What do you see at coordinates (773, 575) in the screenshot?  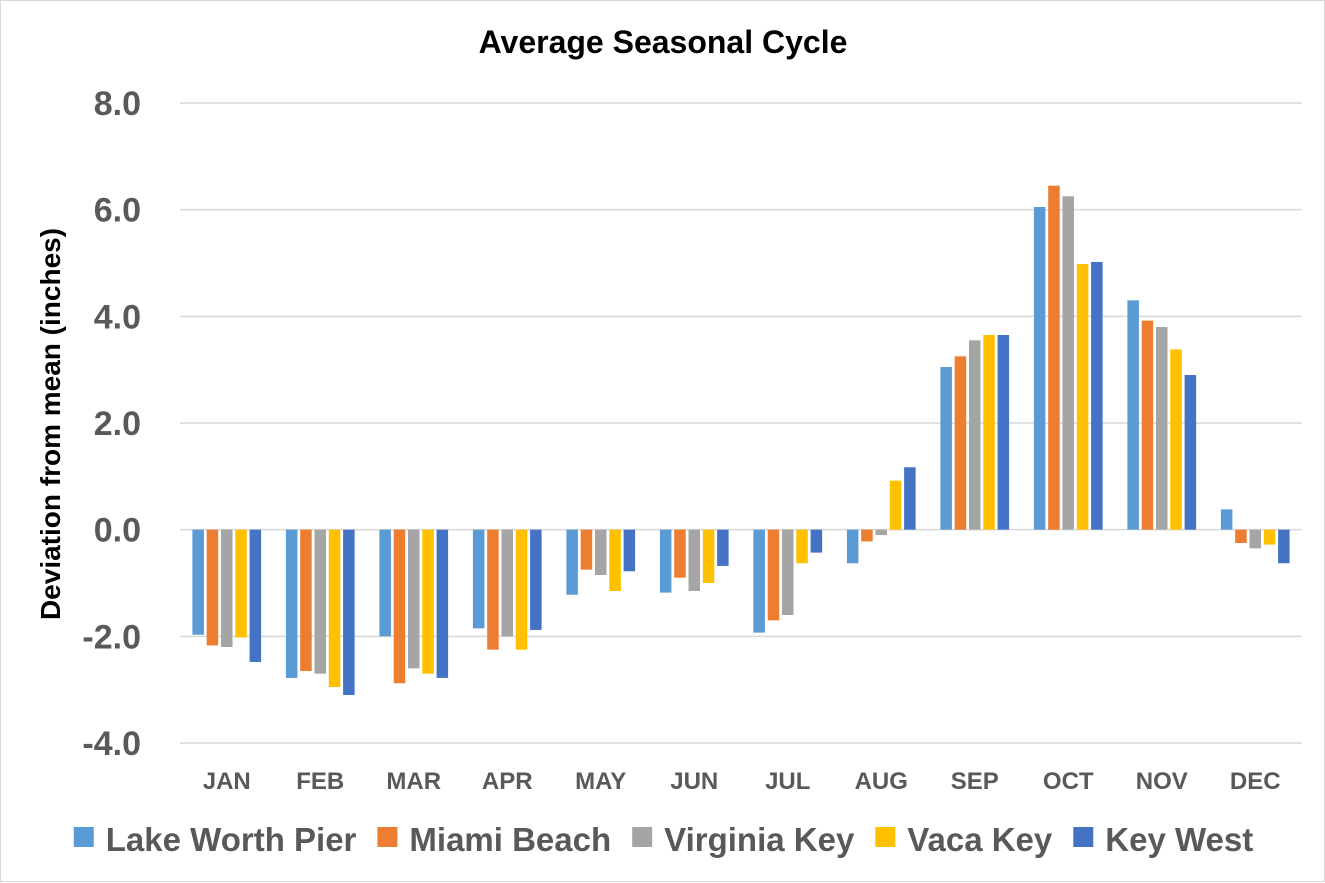 I see `bar-jul-miami-beach` at bounding box center [773, 575].